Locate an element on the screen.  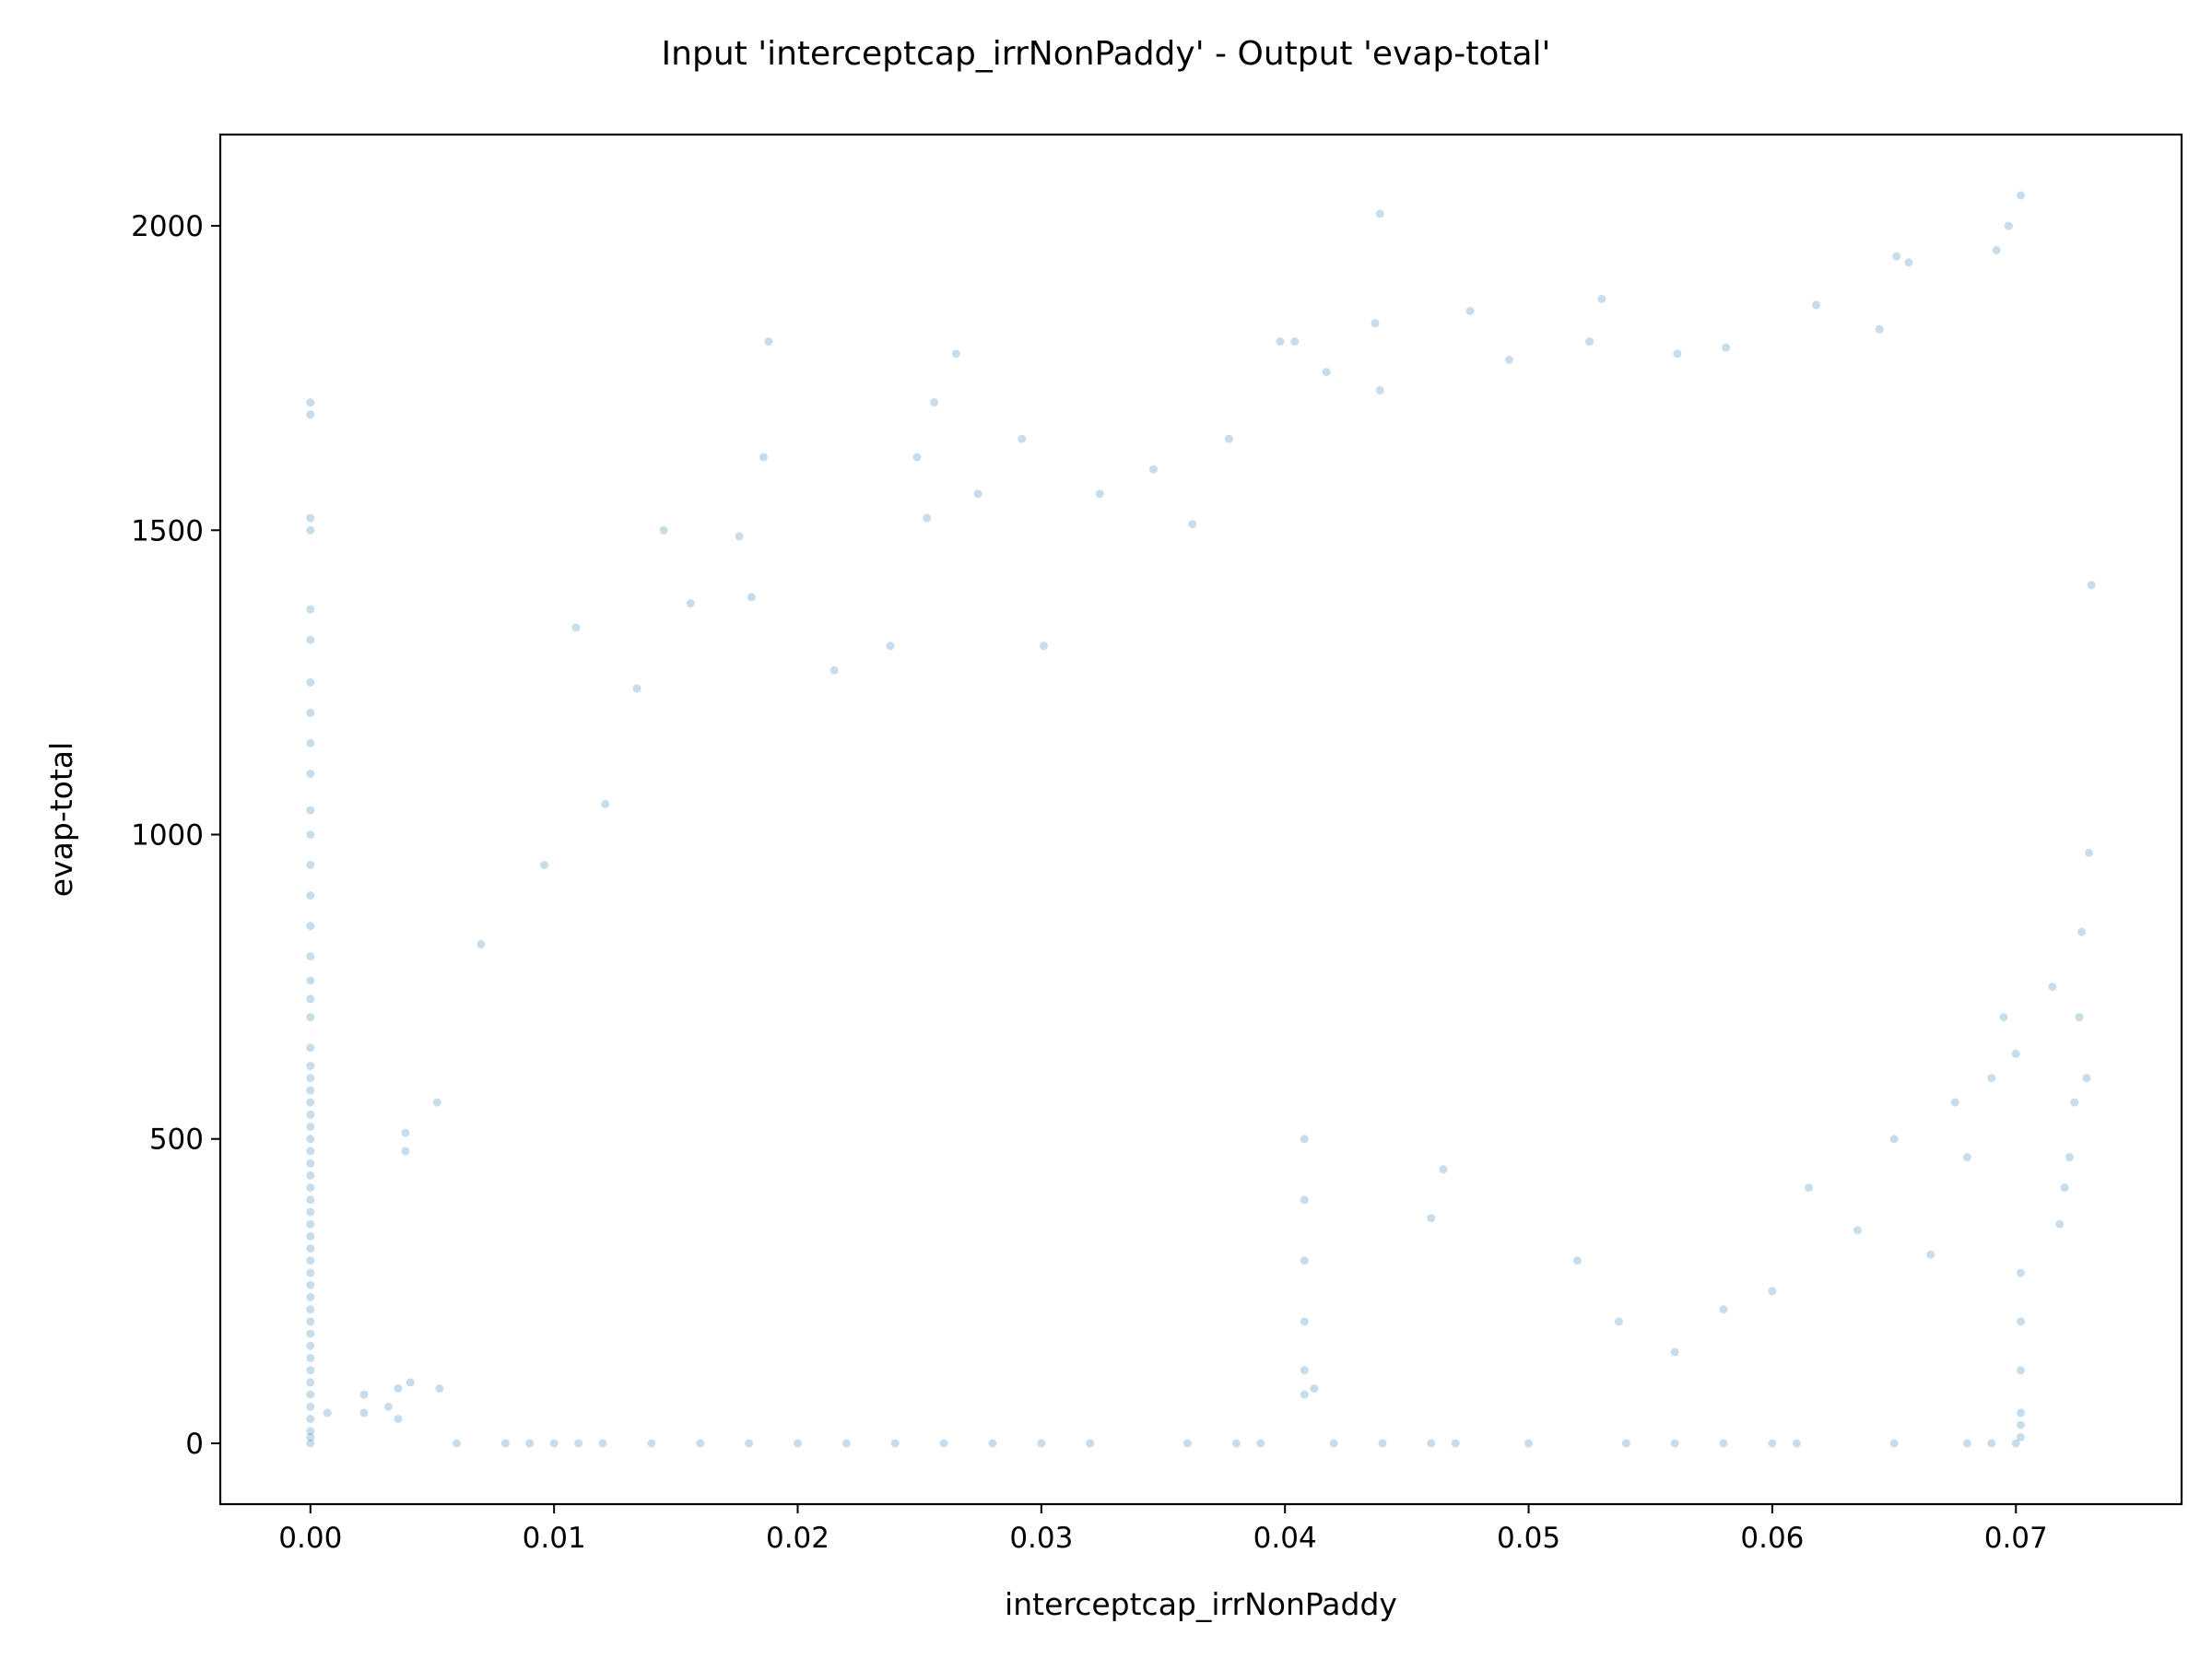
x-tick-label: 0.05 is located at coordinates (1528, 1538).